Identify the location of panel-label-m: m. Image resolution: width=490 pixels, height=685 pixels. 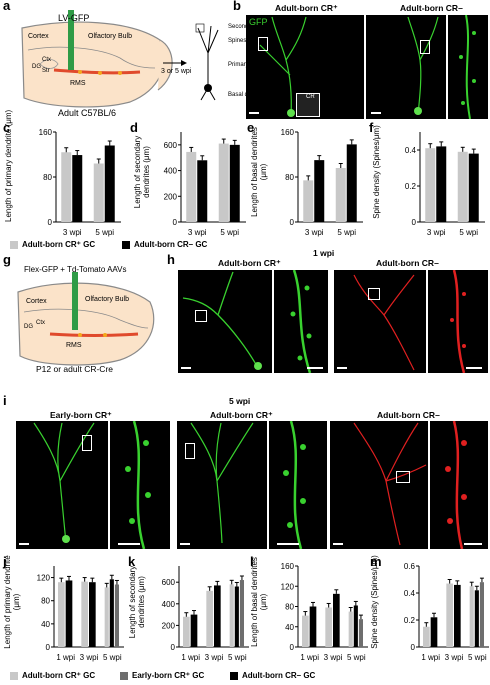
(376, 561).